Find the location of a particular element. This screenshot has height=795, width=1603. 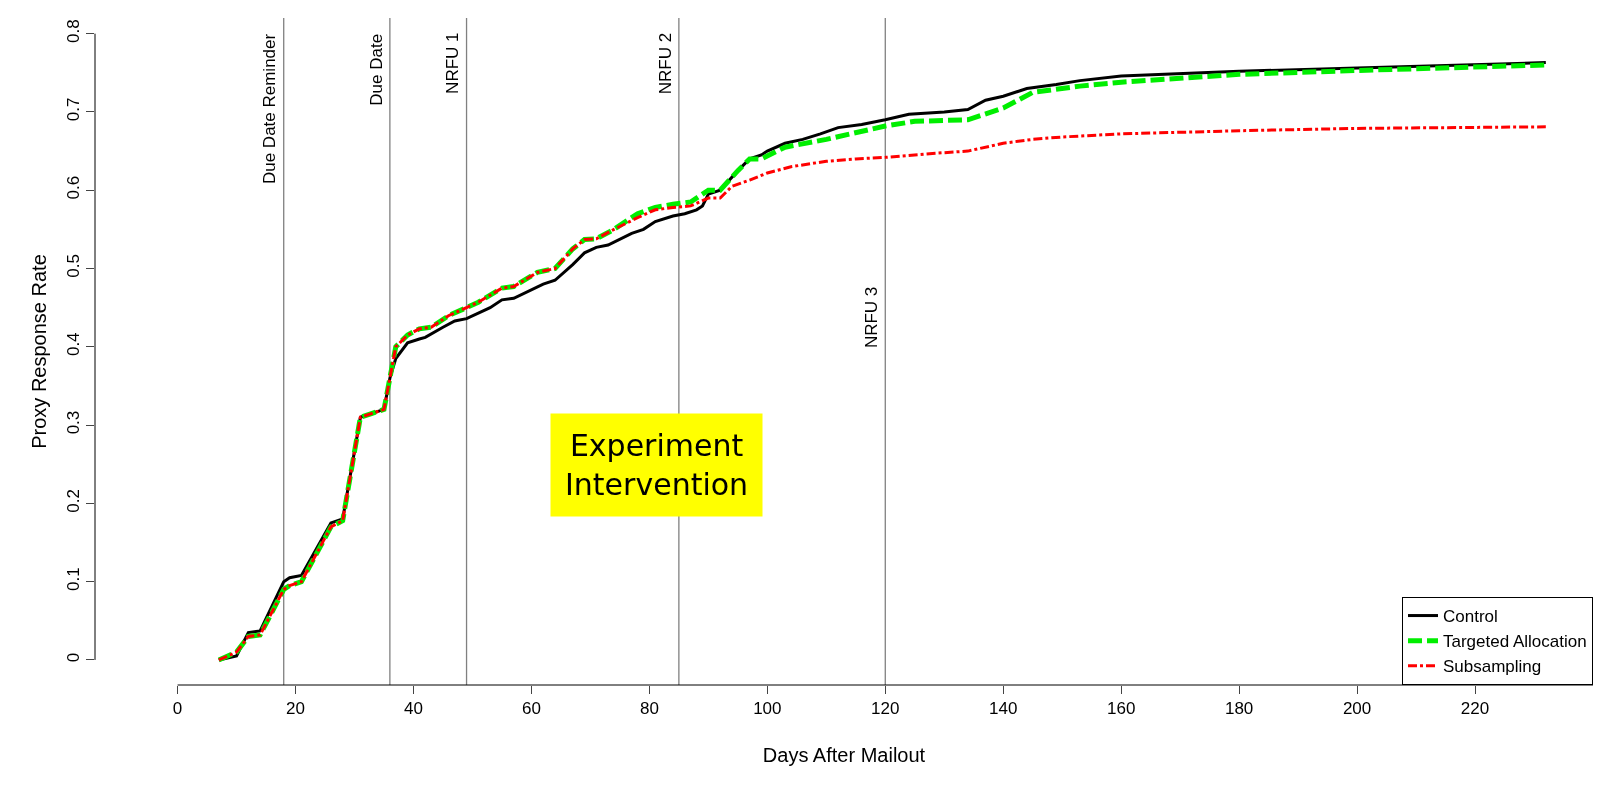

y-tick-label: 0.6 is located at coordinates (74, 187).